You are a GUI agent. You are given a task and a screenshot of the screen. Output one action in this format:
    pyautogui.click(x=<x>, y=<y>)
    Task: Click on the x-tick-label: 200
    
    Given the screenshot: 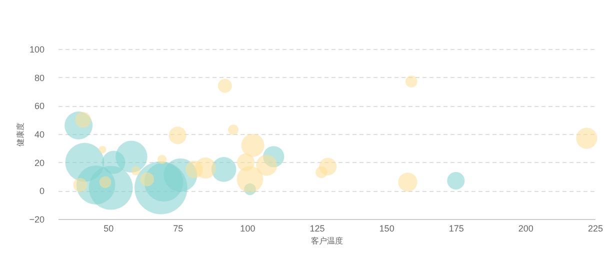 What is the action you would take?
    pyautogui.click(x=526, y=229)
    